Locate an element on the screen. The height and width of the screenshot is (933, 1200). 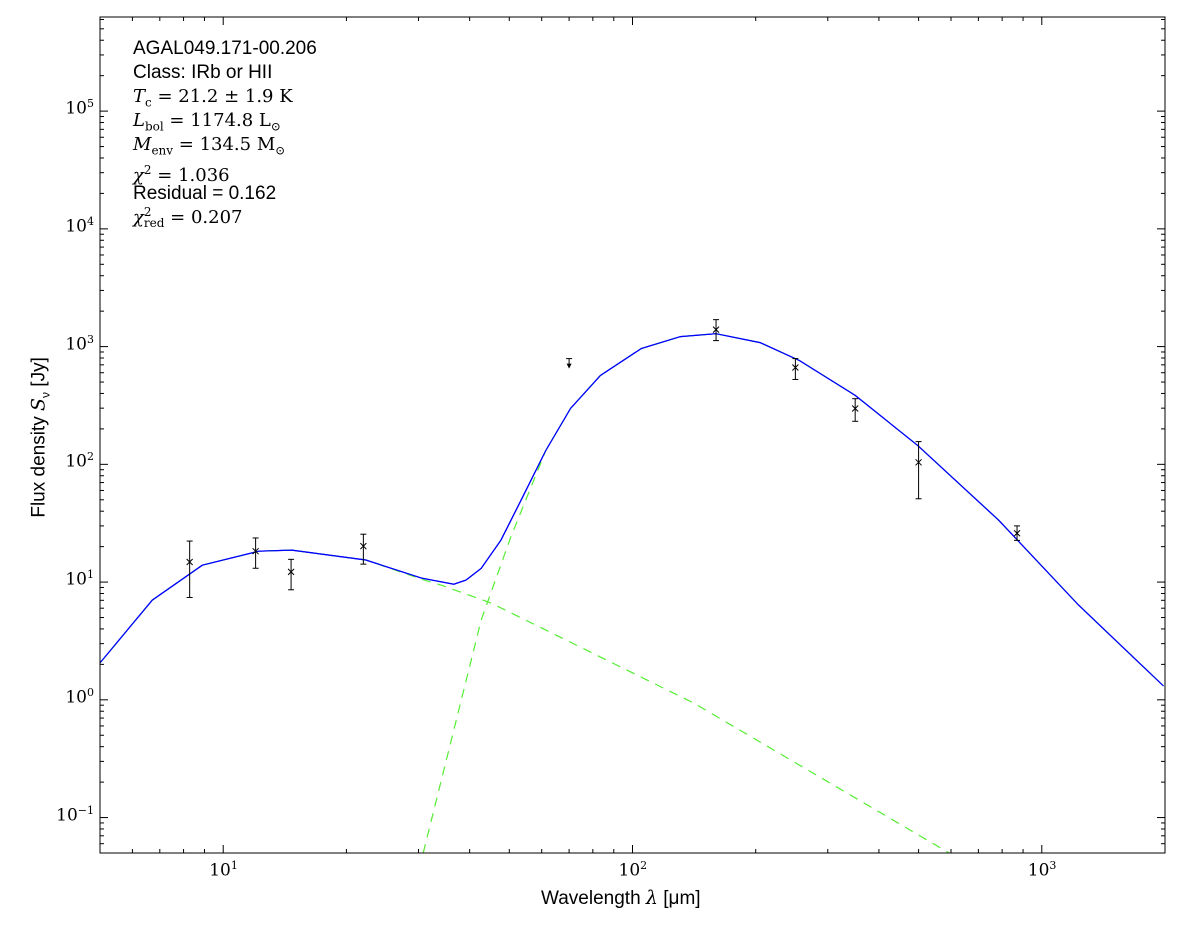
y-tick-label: 10² is located at coordinates (79, 461).